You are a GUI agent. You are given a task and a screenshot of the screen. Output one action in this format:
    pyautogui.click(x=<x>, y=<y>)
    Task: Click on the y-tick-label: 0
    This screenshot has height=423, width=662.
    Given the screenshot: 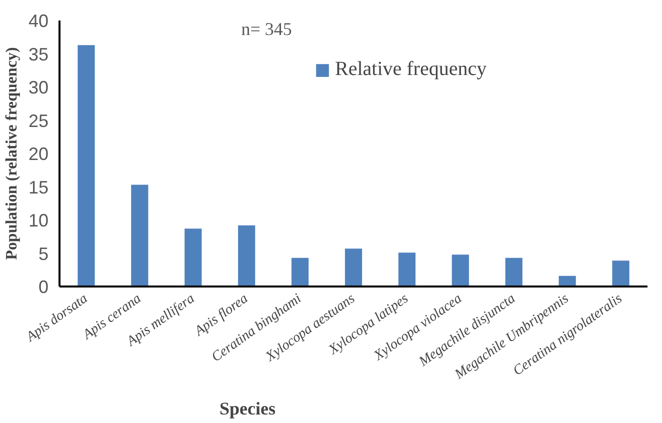 What is the action you would take?
    pyautogui.click(x=43, y=287)
    